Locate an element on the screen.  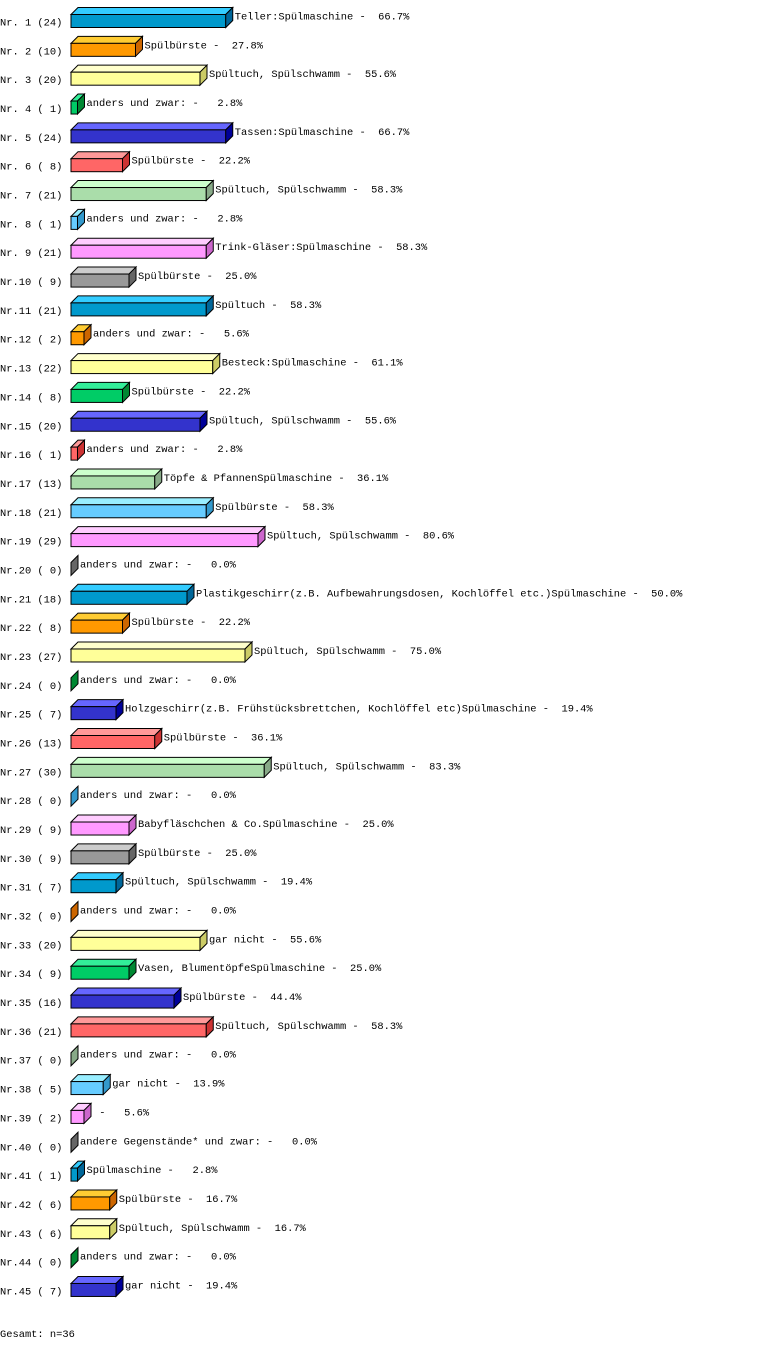
row-label: Nr.27 (30) is located at coordinates (31, 773).